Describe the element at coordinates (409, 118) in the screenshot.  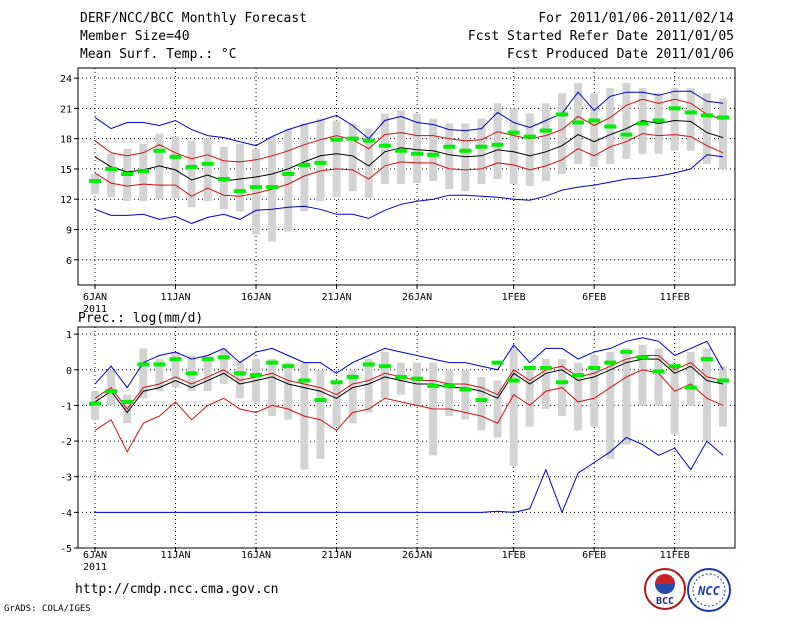
I see `temp-max-line` at that location.